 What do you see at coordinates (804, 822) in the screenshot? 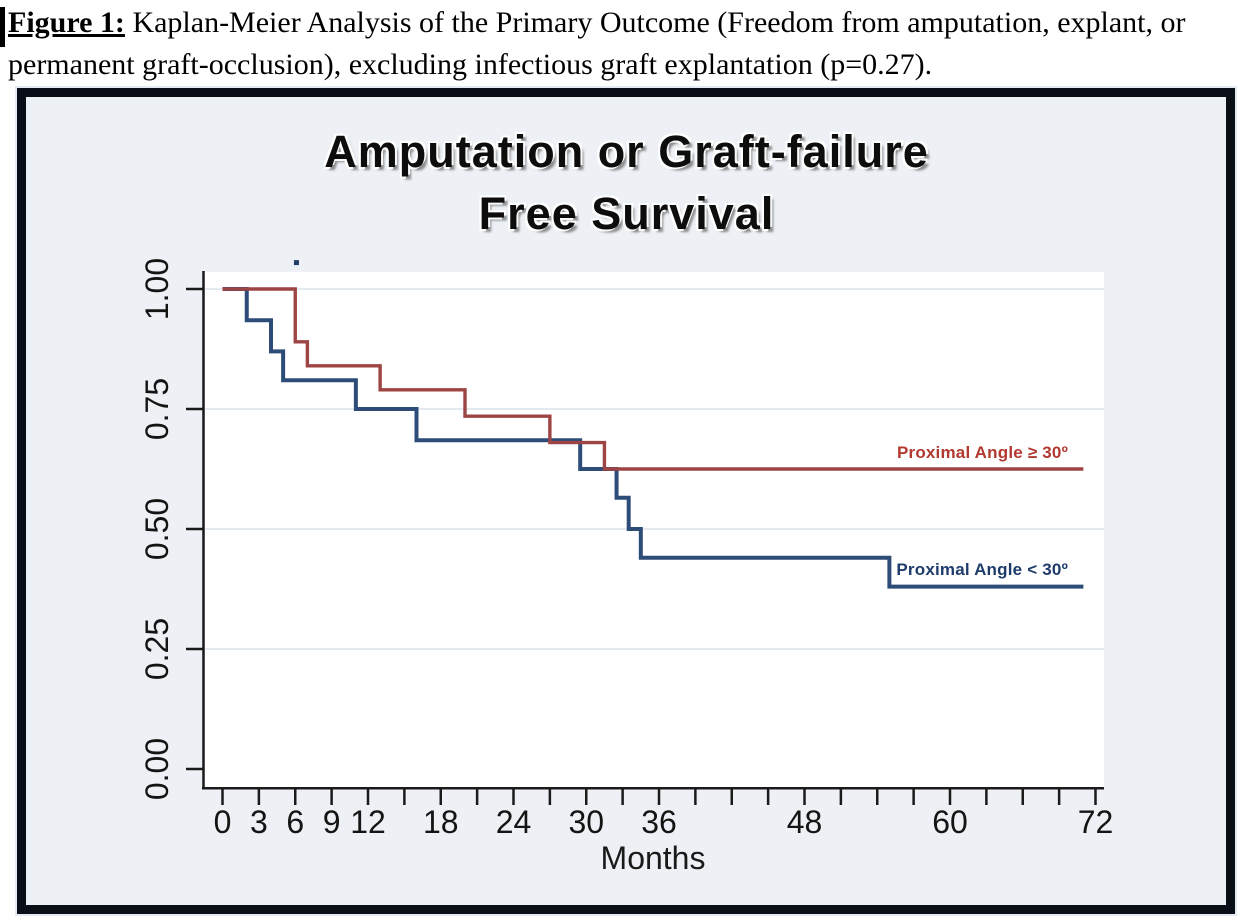
I see `x-tick-label-48: 48` at bounding box center [804, 822].